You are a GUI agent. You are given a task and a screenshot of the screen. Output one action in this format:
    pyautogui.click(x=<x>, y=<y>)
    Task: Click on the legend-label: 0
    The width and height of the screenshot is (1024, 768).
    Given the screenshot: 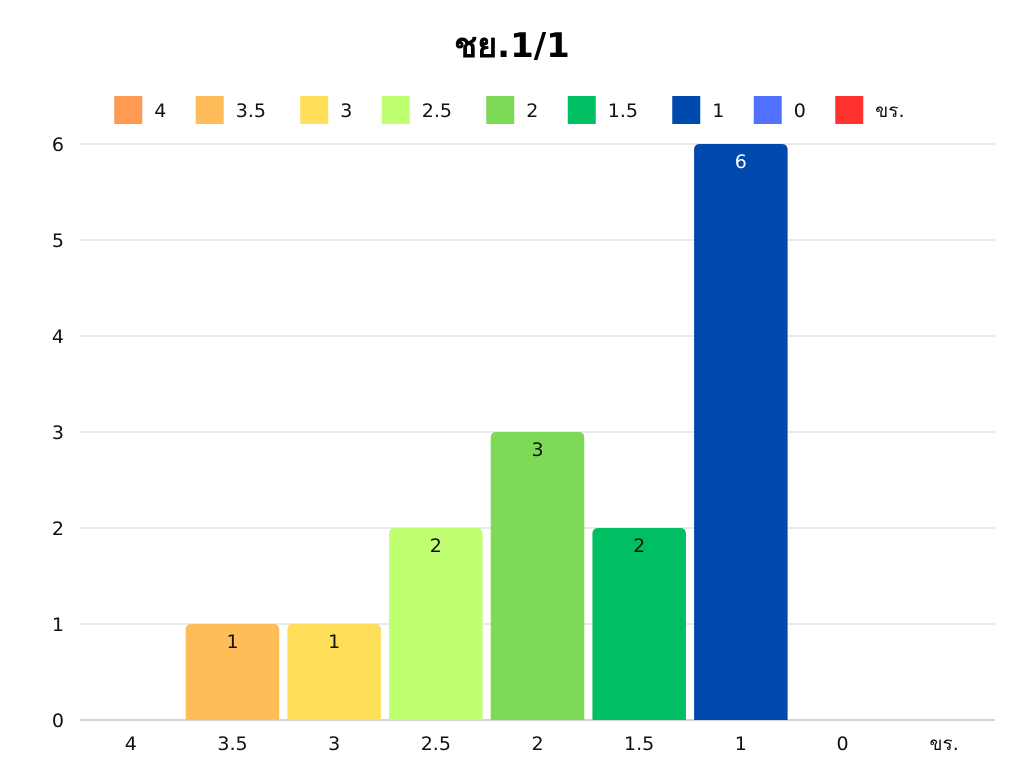 What is the action you would take?
    pyautogui.click(x=800, y=111)
    